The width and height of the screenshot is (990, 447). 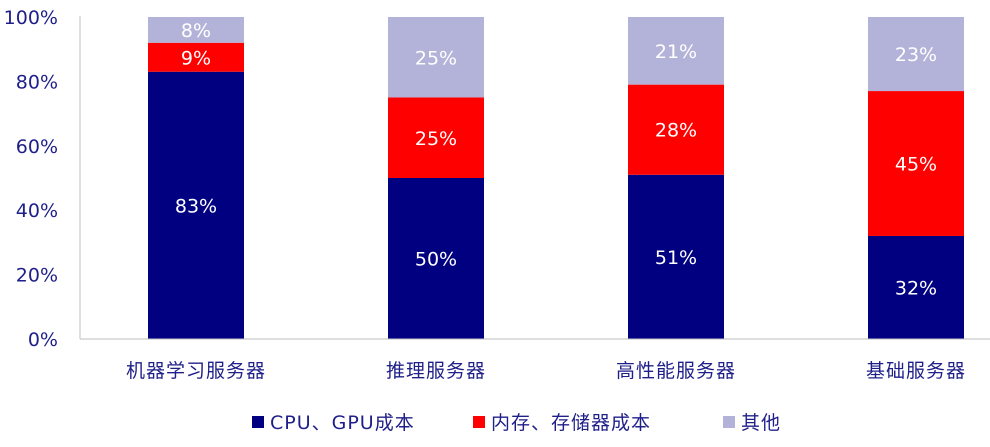 I want to click on data-label: 32%, so click(x=916, y=288).